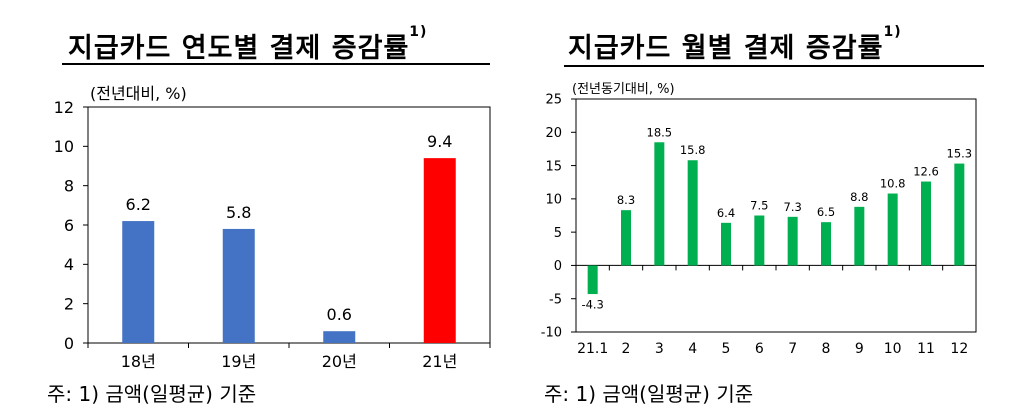 This screenshot has height=419, width=1024. I want to click on monthly-chart-title-footnote-mark: 1), so click(892, 32).